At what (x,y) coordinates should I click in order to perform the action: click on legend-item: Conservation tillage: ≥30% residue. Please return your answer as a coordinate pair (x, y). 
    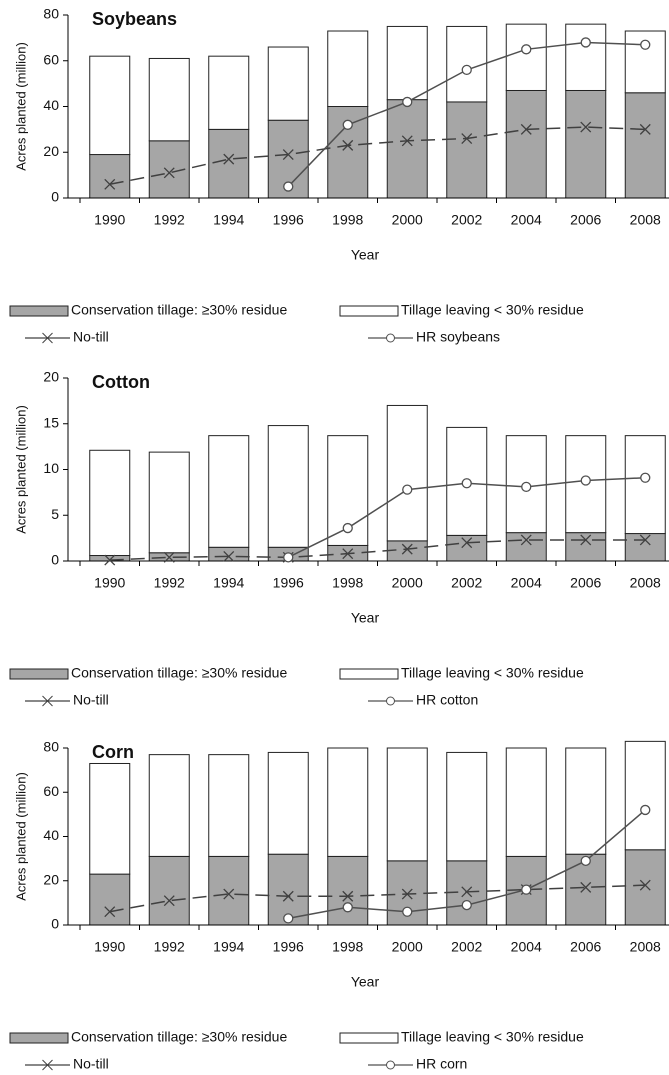
    Looking at the image, I should click on (148, 673).